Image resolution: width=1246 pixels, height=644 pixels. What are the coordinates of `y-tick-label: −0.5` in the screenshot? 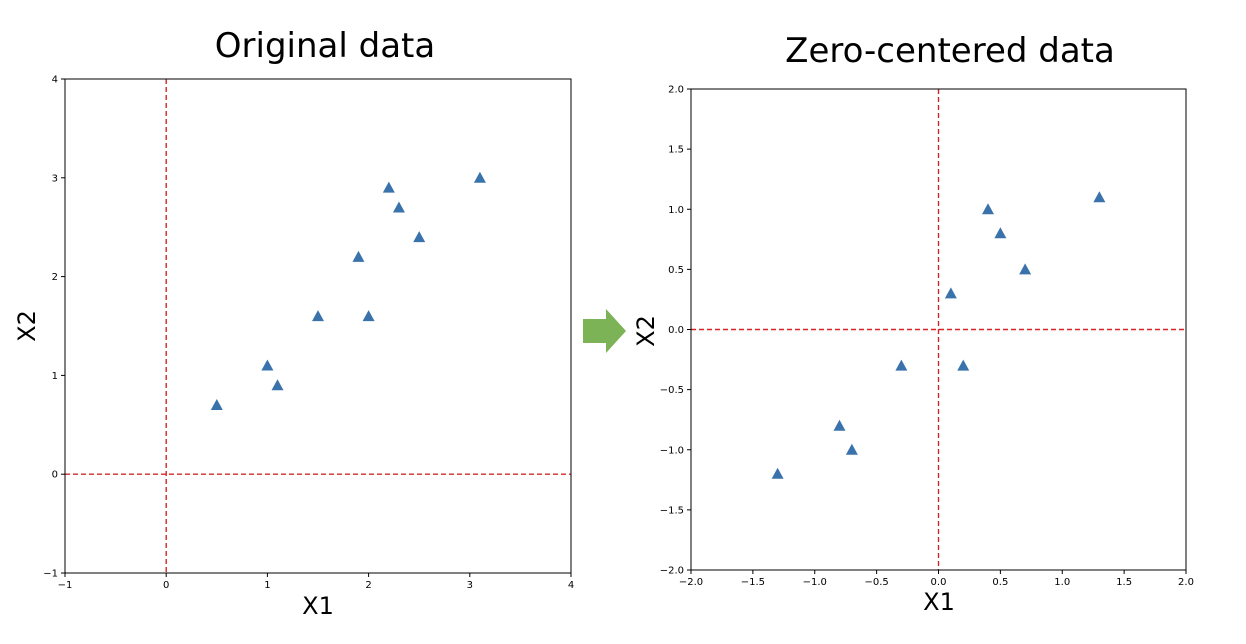 It's located at (672, 390).